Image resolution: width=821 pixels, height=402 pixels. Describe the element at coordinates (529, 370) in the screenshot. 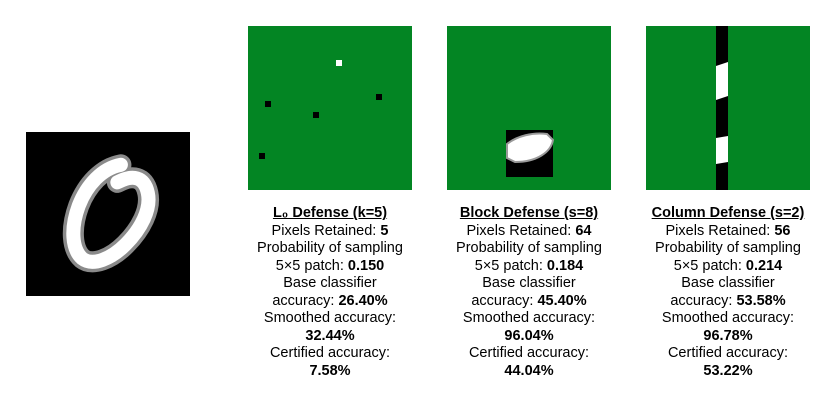

I see `certified-accuracy-value: 44.04%` at that location.